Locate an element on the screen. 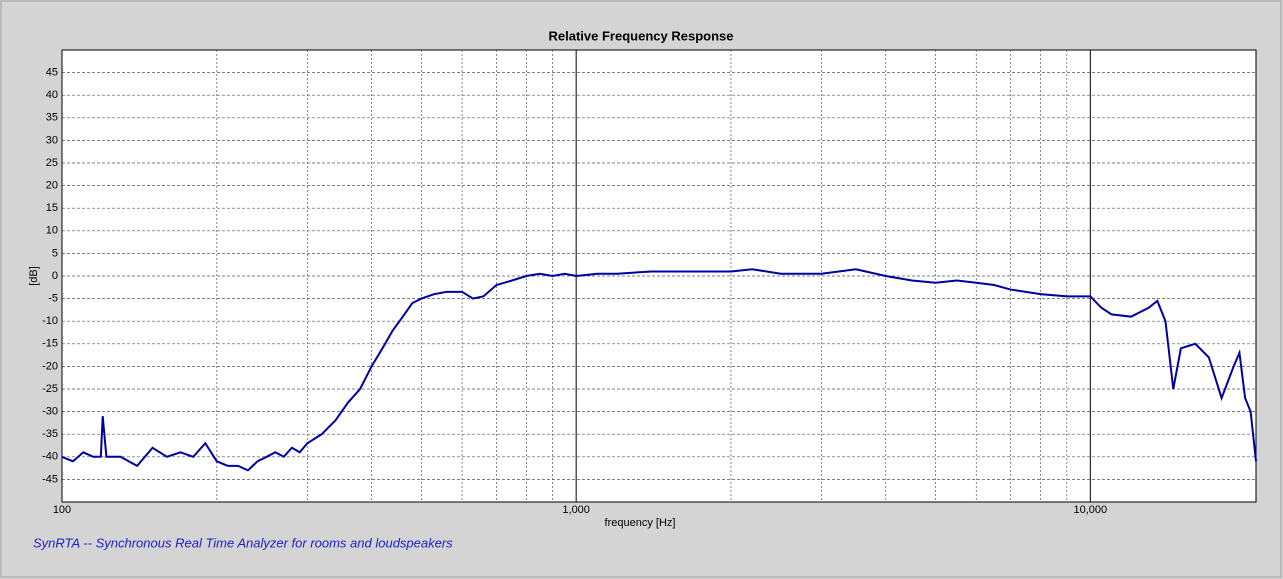  y-tick-label: -45 is located at coordinates (50, 479).